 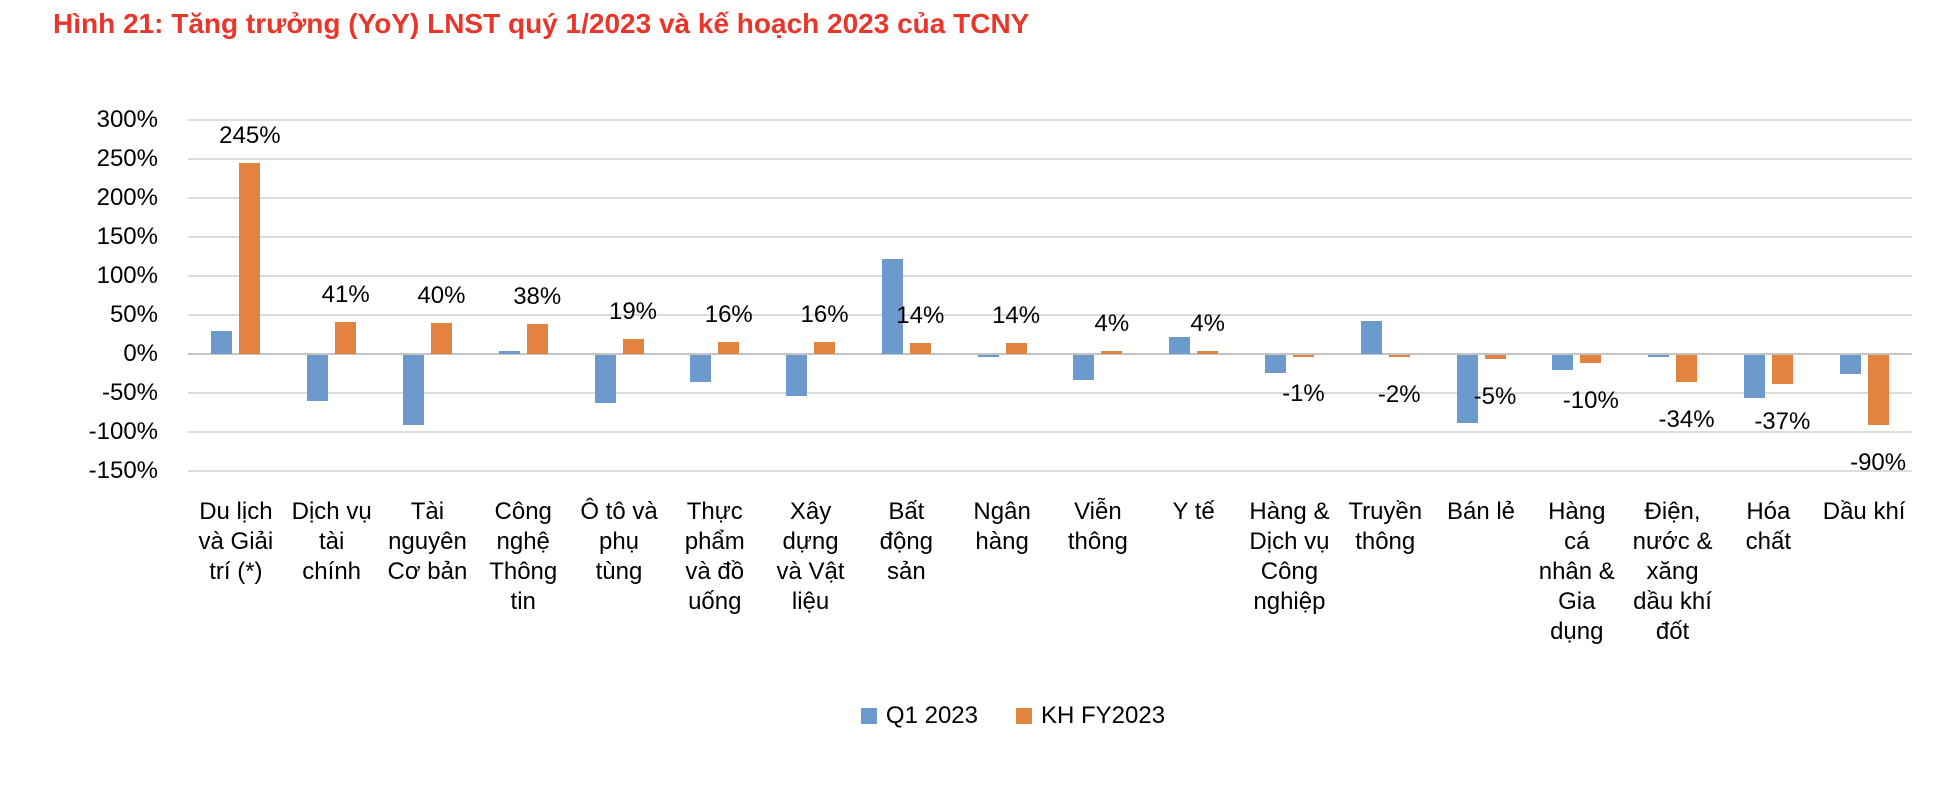 What do you see at coordinates (1686, 419) in the screenshot?
I see `kh-data-label: -34%` at bounding box center [1686, 419].